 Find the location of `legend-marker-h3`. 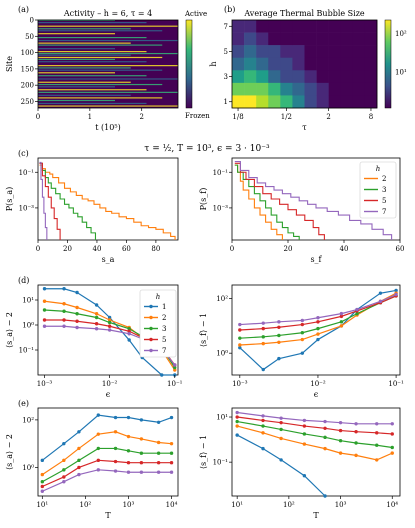

legend-marker-h3 is located at coordinates (151, 328).